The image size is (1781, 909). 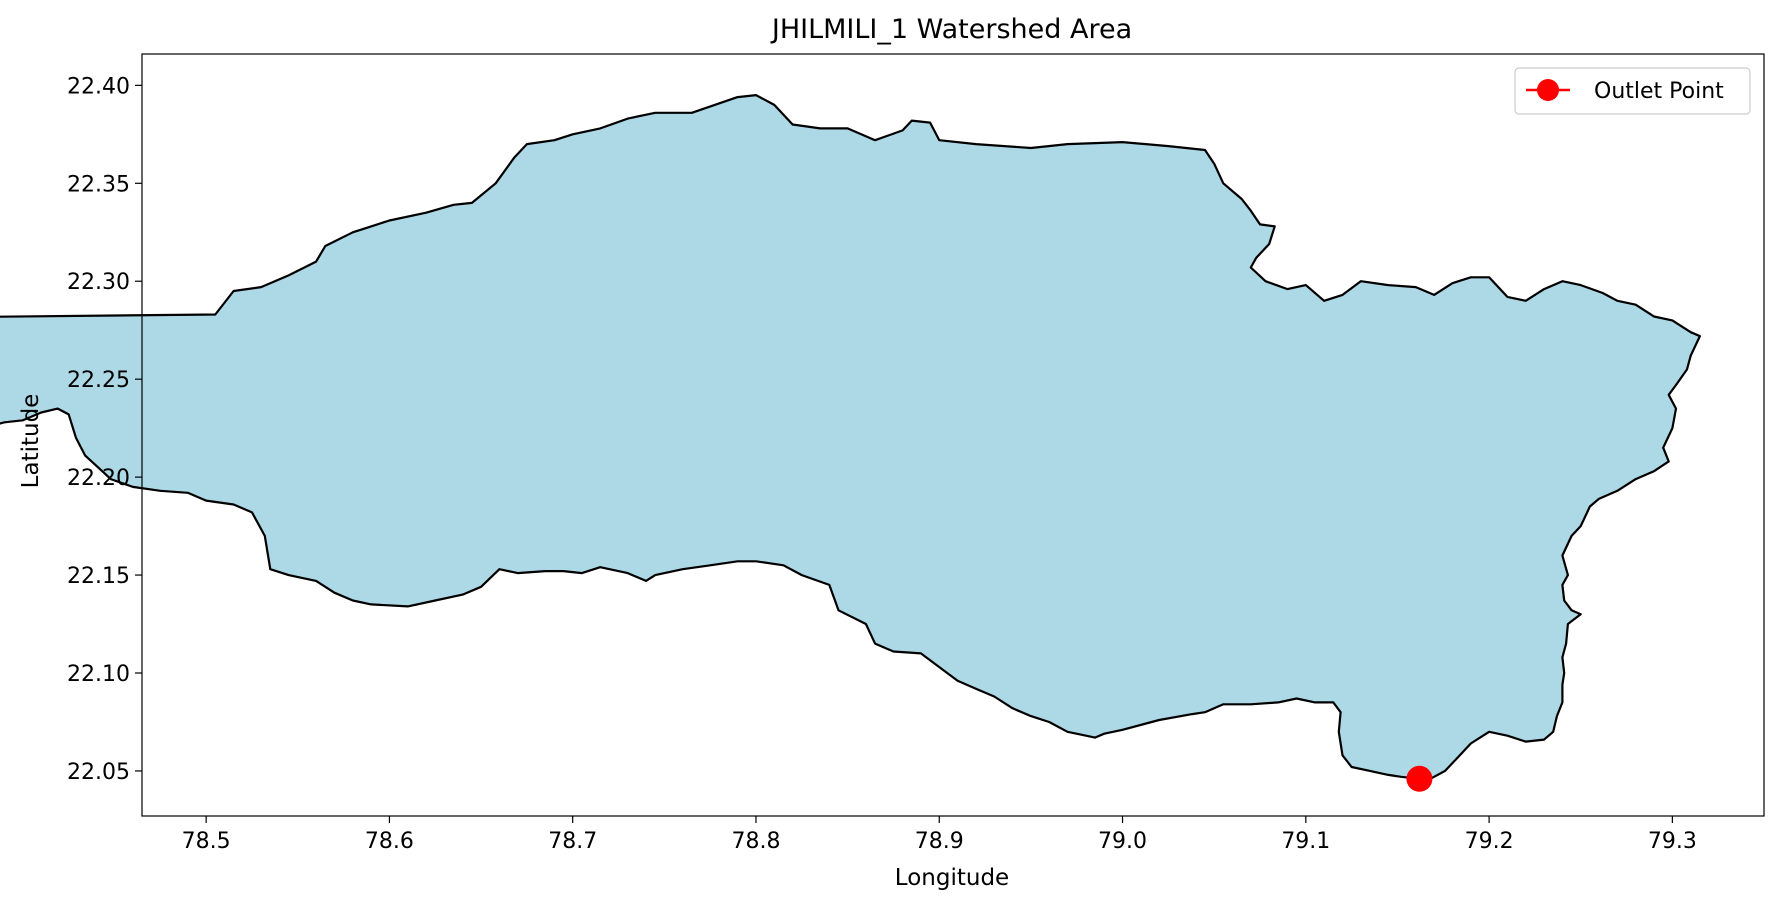 I want to click on y-tick-label: 22.05, so click(x=98, y=772).